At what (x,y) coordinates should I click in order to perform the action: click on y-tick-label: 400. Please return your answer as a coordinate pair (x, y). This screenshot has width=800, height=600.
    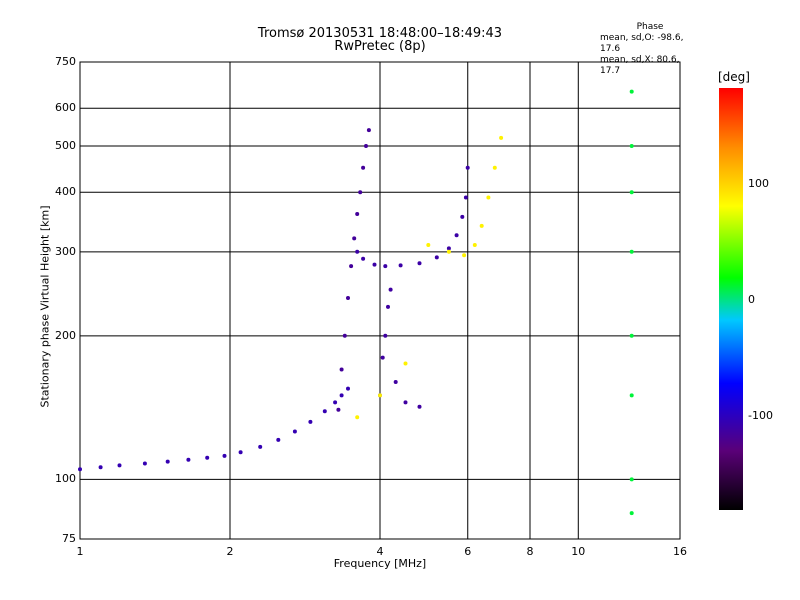
    Looking at the image, I should click on (65, 192).